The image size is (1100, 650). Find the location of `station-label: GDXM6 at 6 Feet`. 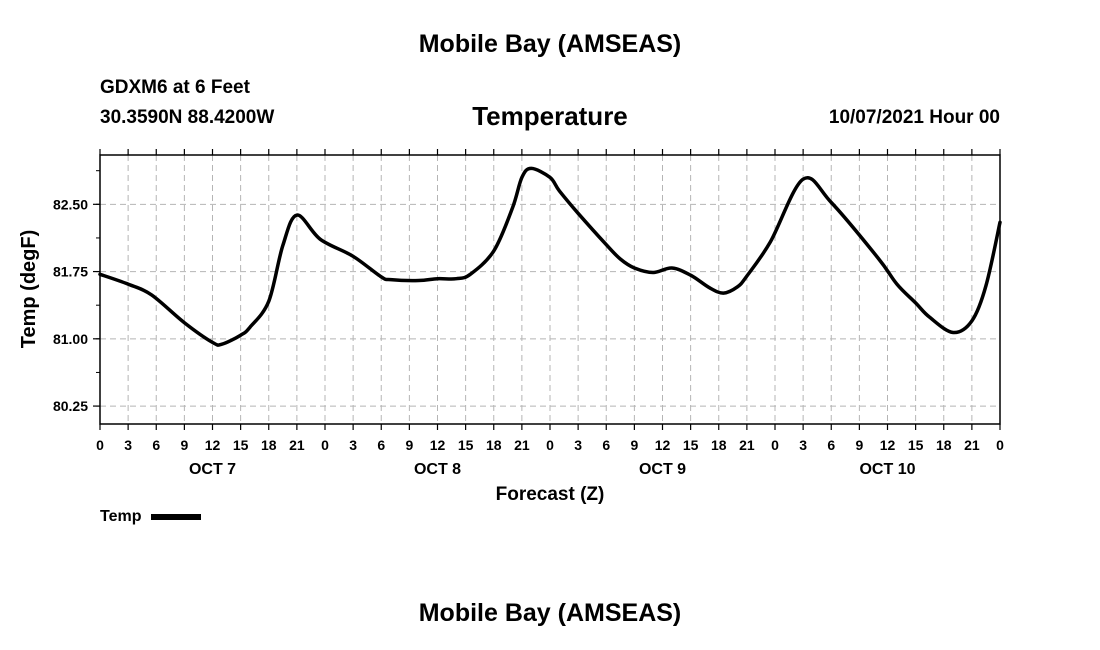

station-label: GDXM6 at 6 Feet is located at coordinates (175, 87).